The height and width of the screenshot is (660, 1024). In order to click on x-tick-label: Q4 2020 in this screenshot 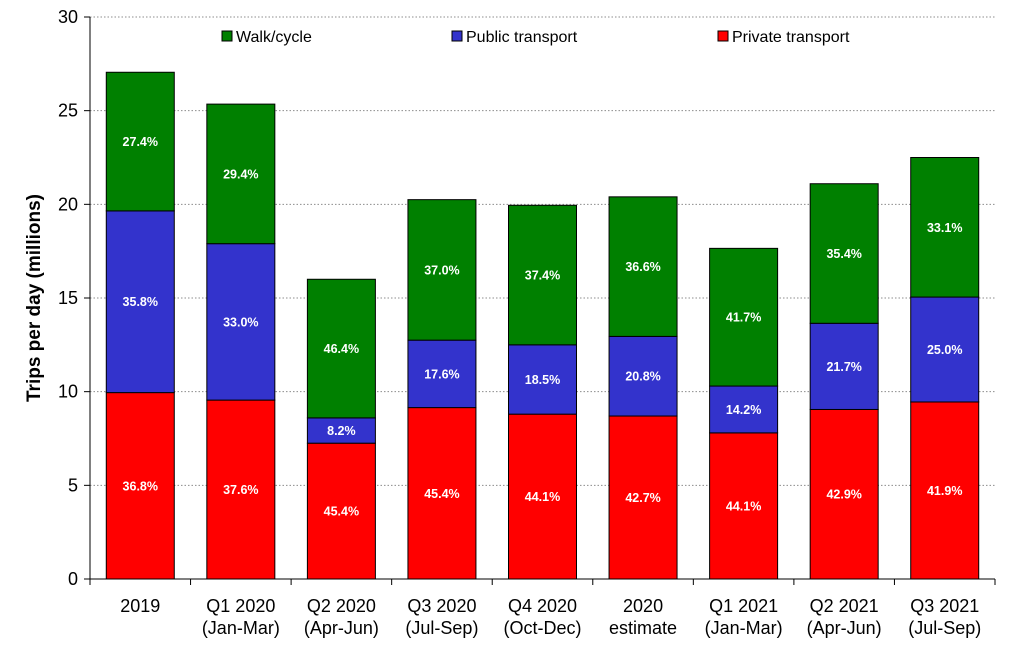, I will do `click(542, 606)`.